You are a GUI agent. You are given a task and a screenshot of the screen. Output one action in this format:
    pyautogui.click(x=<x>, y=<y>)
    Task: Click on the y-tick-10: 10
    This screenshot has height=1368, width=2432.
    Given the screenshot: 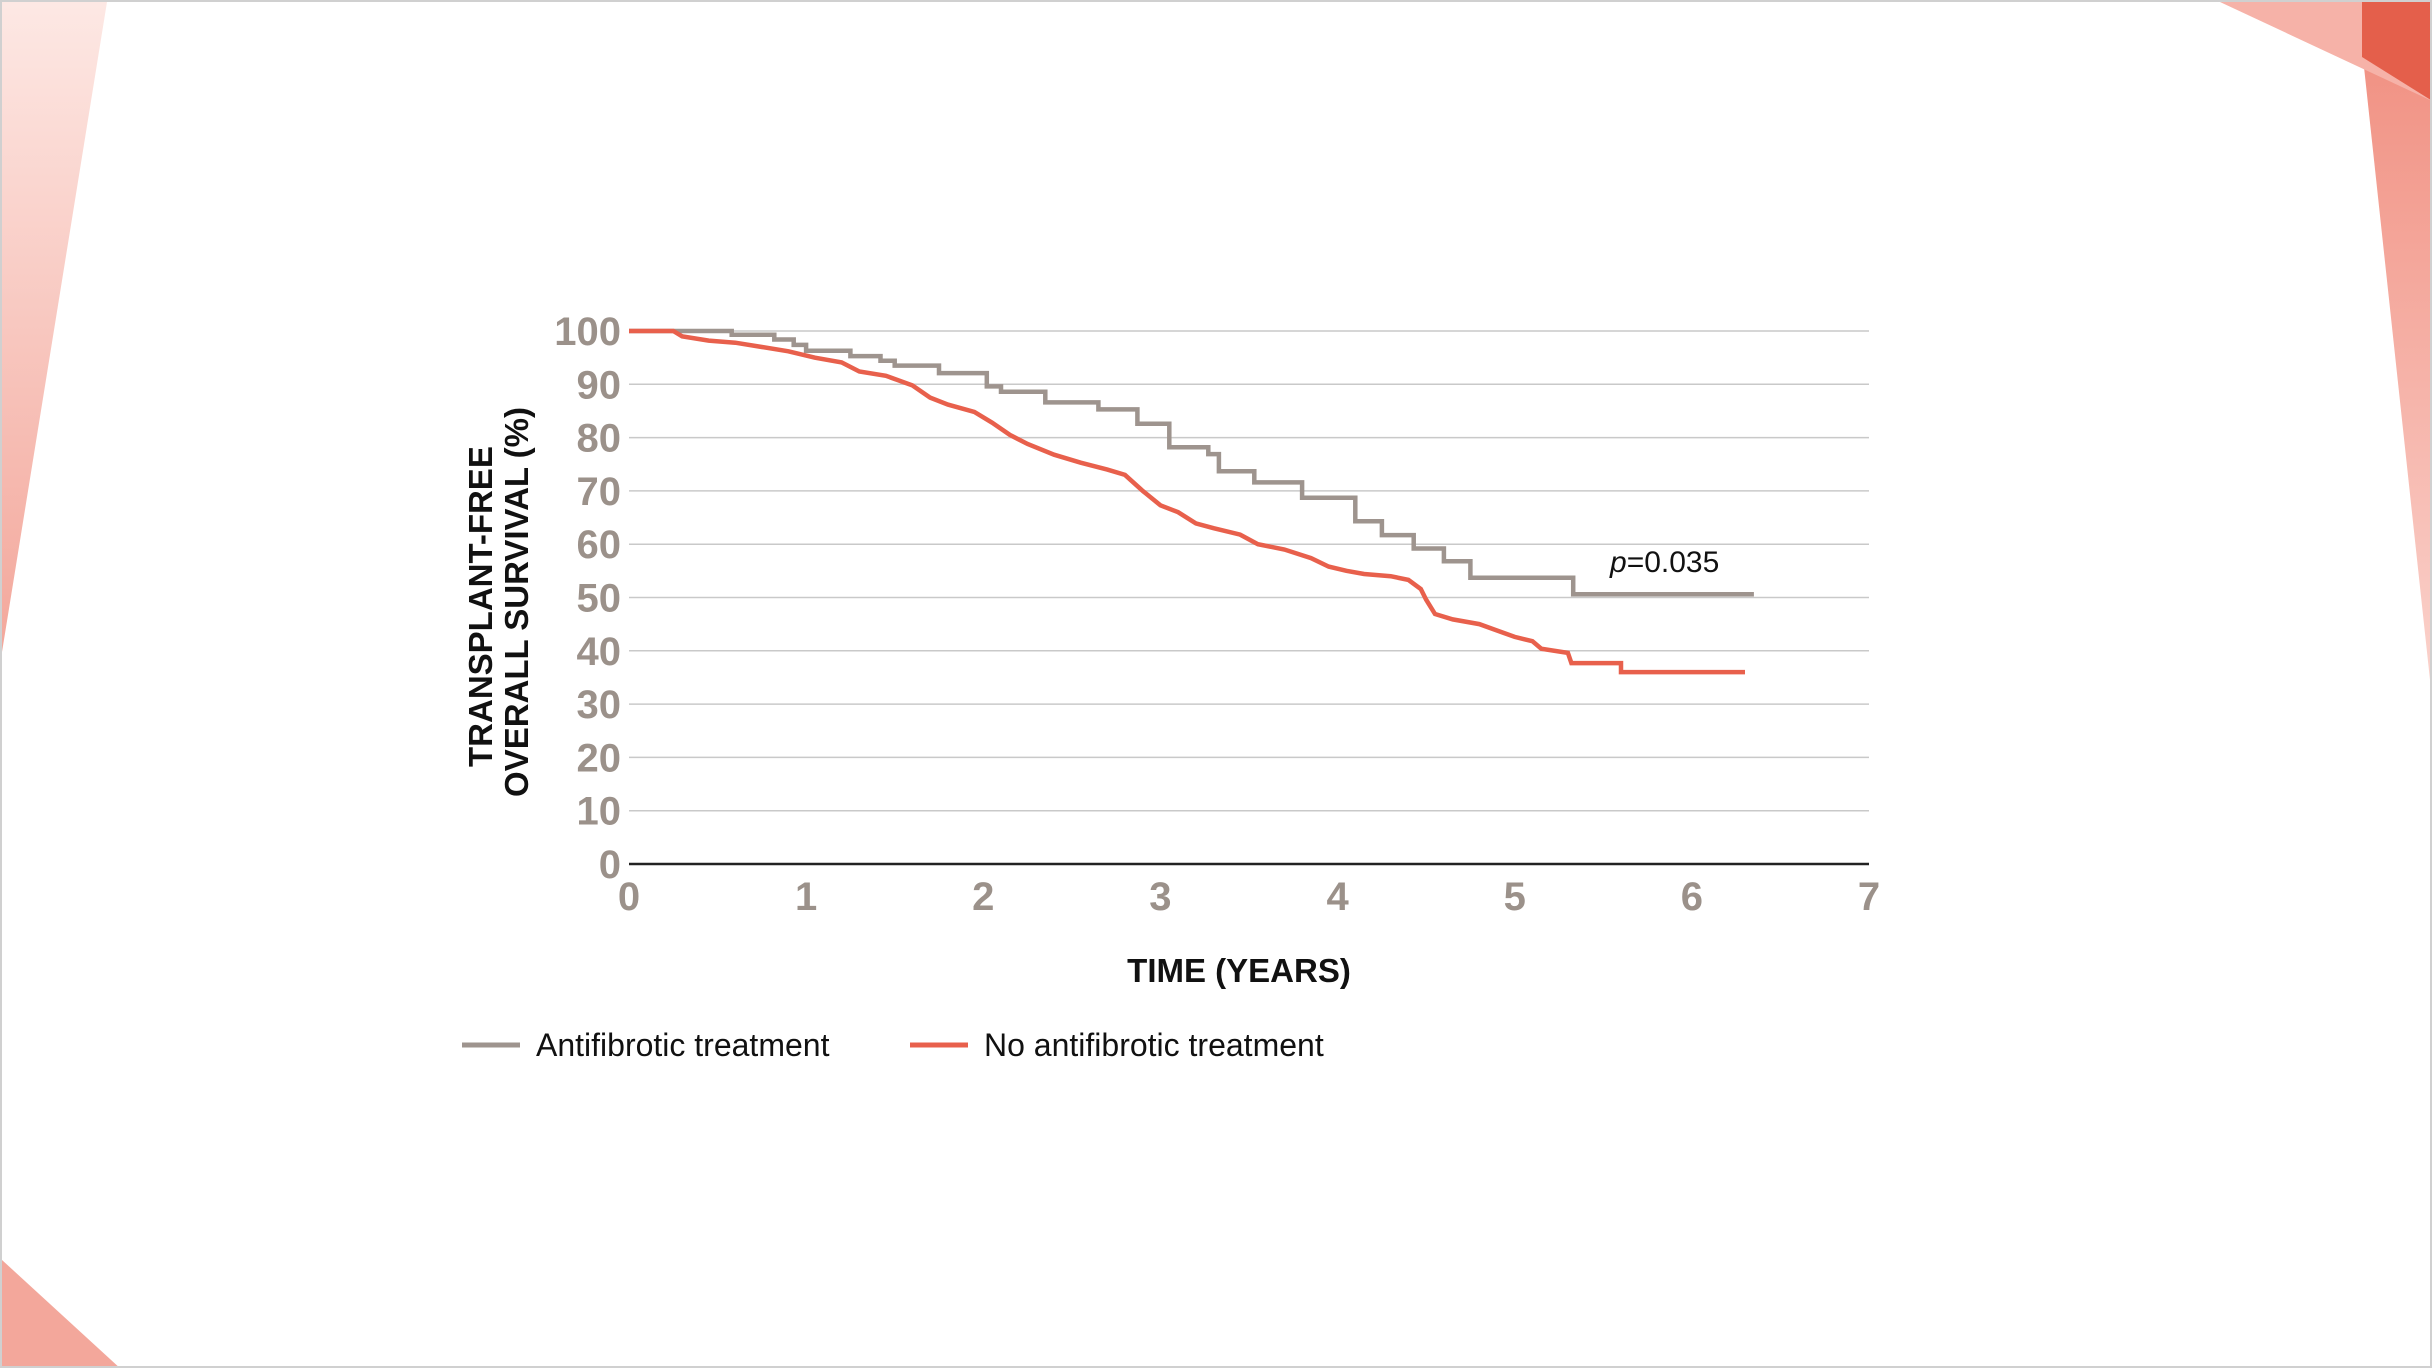 What is the action you would take?
    pyautogui.click(x=599, y=812)
    